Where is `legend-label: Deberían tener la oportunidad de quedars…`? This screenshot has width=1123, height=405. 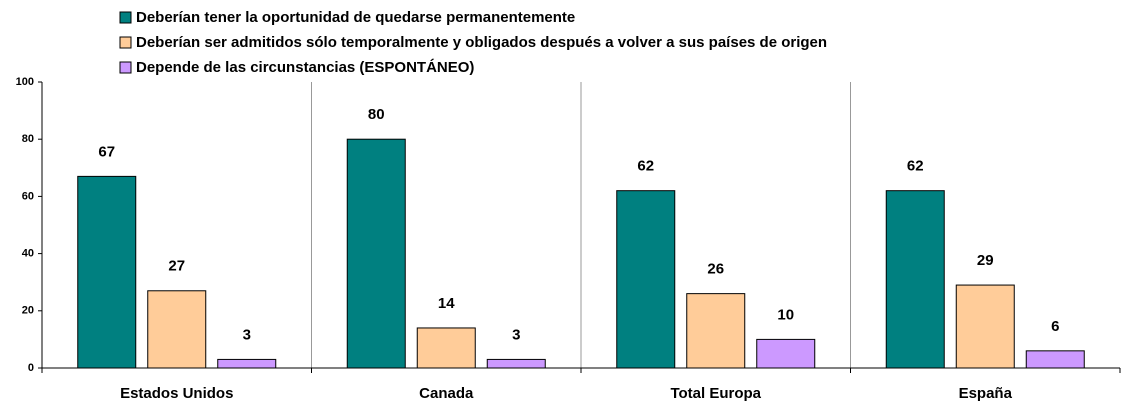 legend-label: Deberían tener la oportunidad de quedars… is located at coordinates (355, 17).